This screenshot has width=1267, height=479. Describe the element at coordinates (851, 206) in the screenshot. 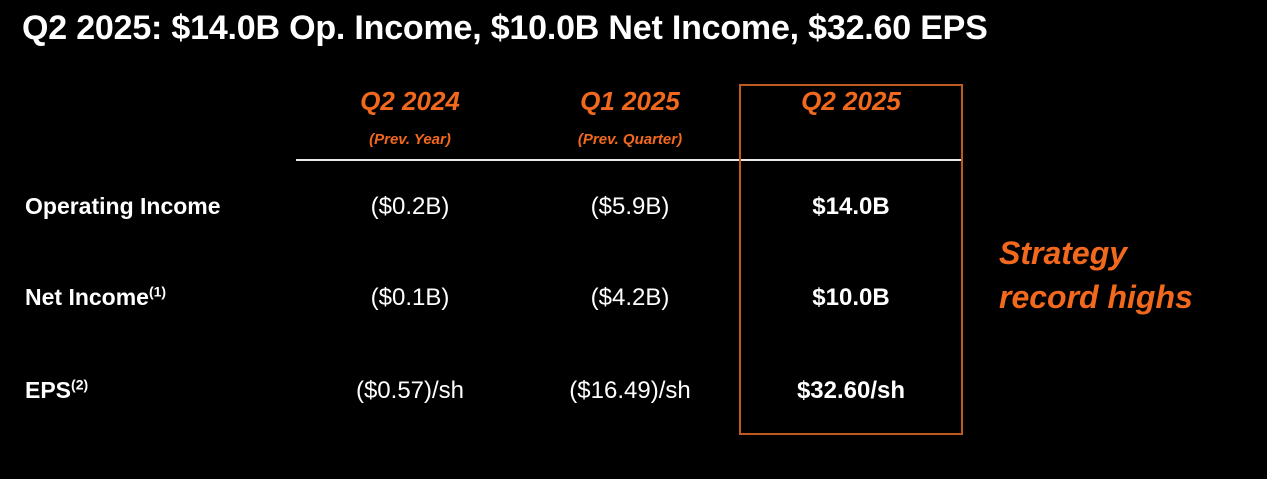

I see `cell-operating-income-q2-2025: $14.0B` at that location.